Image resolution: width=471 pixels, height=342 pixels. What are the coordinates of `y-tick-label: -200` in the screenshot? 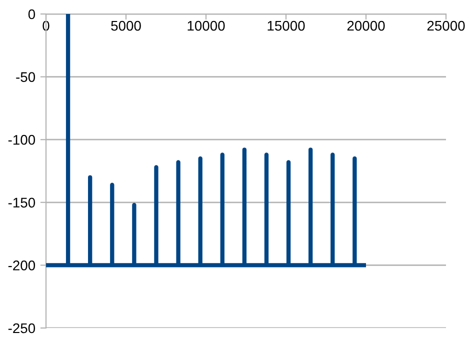 It's located at (22, 265).